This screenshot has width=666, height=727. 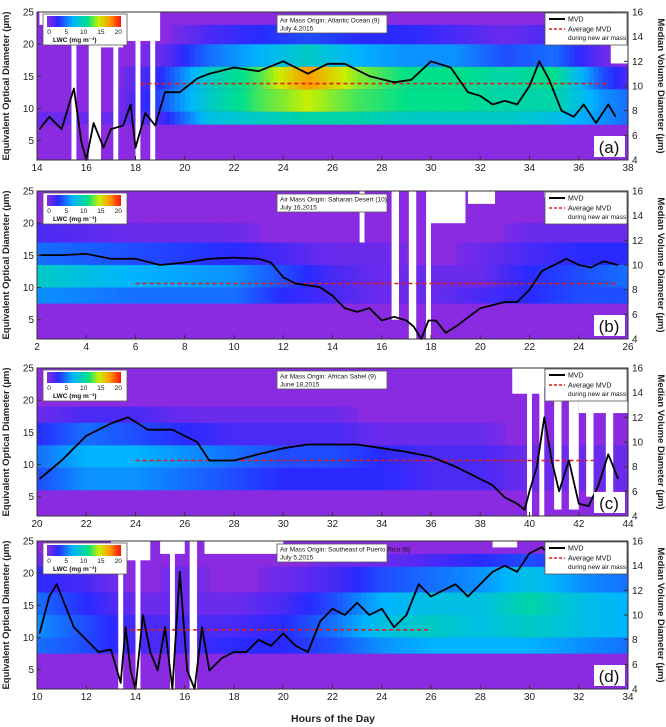 I want to click on air-mass-title: Air Mass Origin: Saharan Desert (10), so click(x=333, y=200).